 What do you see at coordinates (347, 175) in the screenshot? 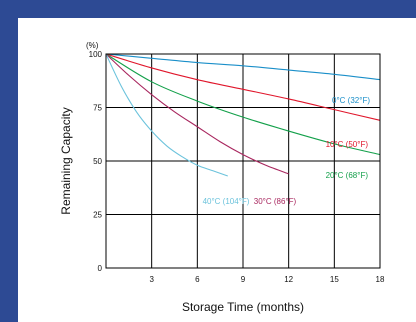
I see `series-label-2: 20°C (68°F)` at bounding box center [347, 175].